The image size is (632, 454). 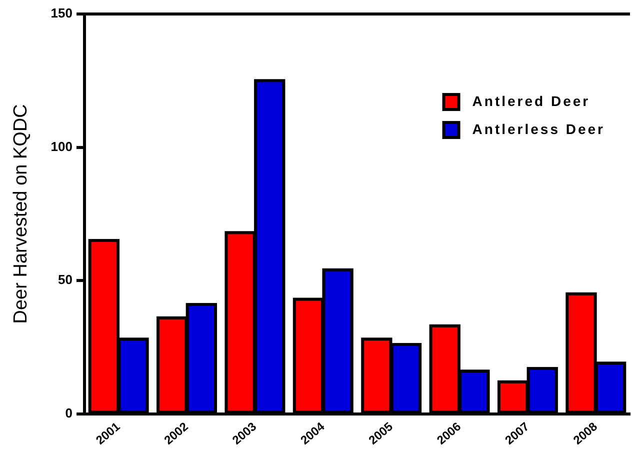 I want to click on y-axis-title: Deer Harvested on KQDC, so click(x=21, y=214).